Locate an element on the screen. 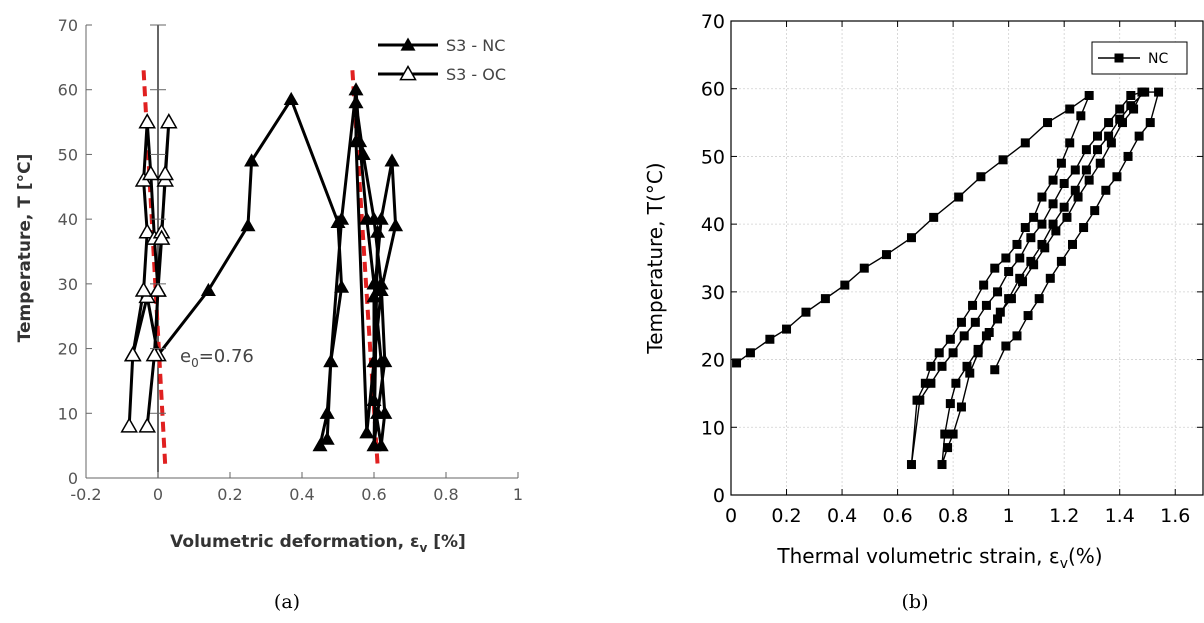 This screenshot has width=1204, height=623. x-tick-label-a: 1 is located at coordinates (518, 494).